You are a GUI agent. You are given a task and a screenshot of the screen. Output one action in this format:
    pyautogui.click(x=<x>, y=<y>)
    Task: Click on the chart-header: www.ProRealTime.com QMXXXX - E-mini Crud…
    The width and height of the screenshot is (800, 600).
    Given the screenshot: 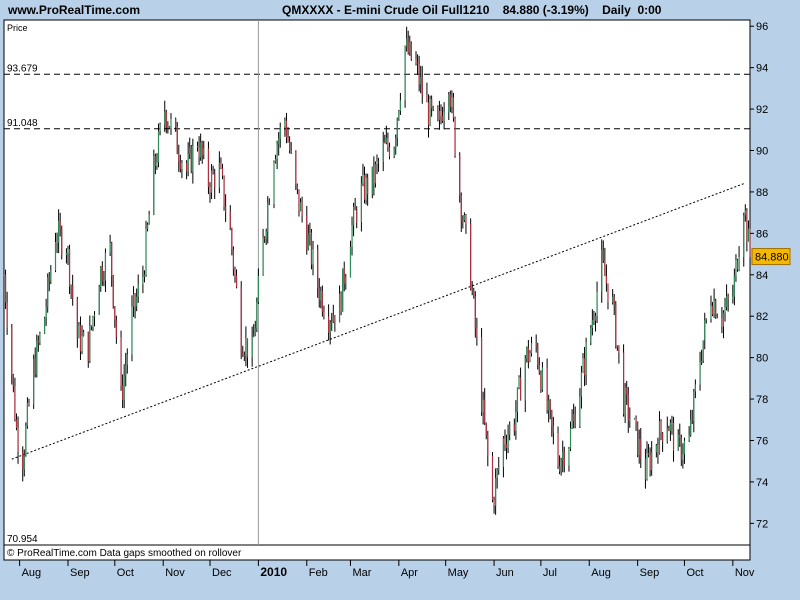 What is the action you would take?
    pyautogui.click(x=400, y=10)
    